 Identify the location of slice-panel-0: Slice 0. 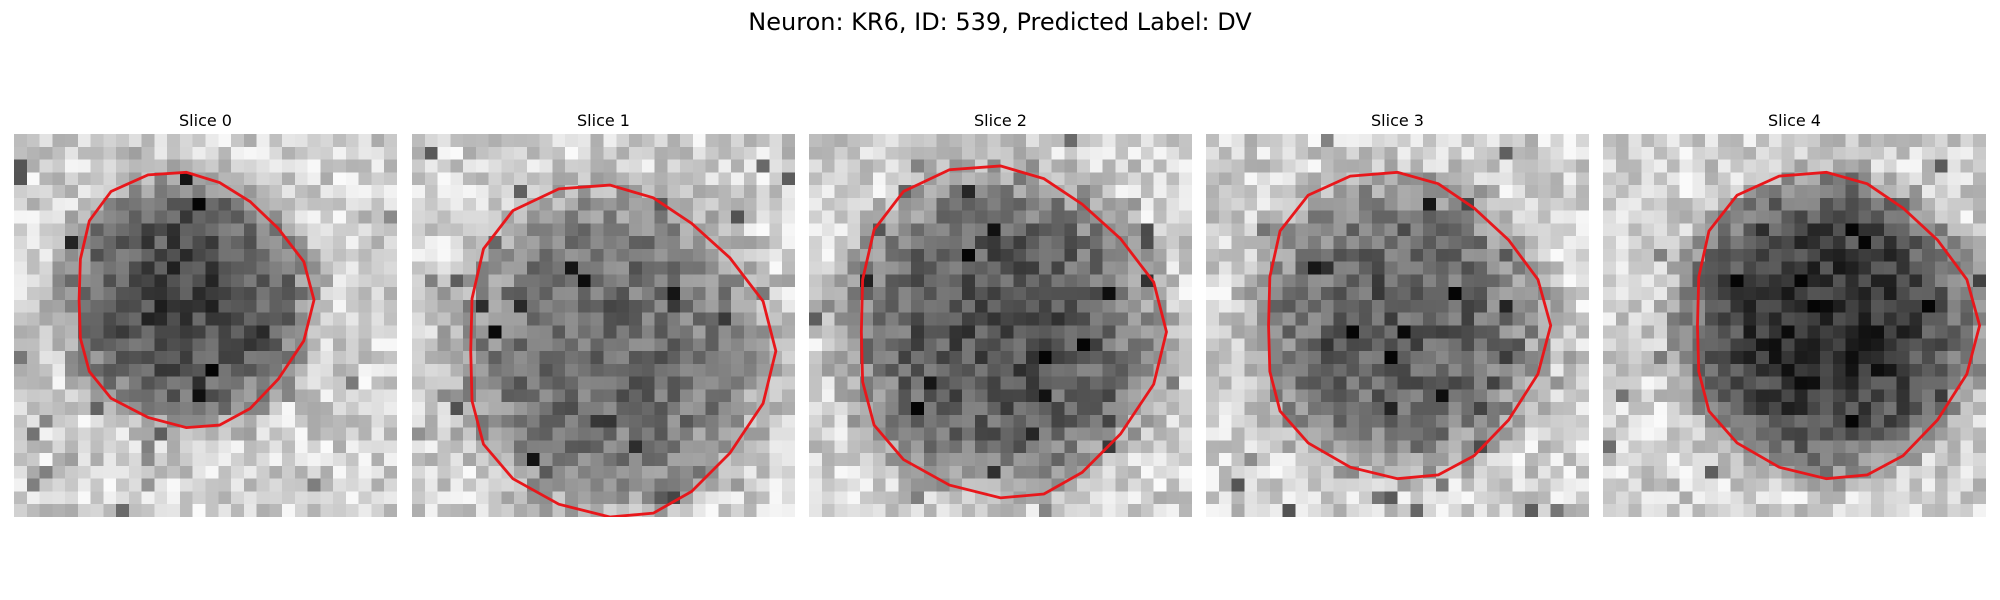
(205, 312).